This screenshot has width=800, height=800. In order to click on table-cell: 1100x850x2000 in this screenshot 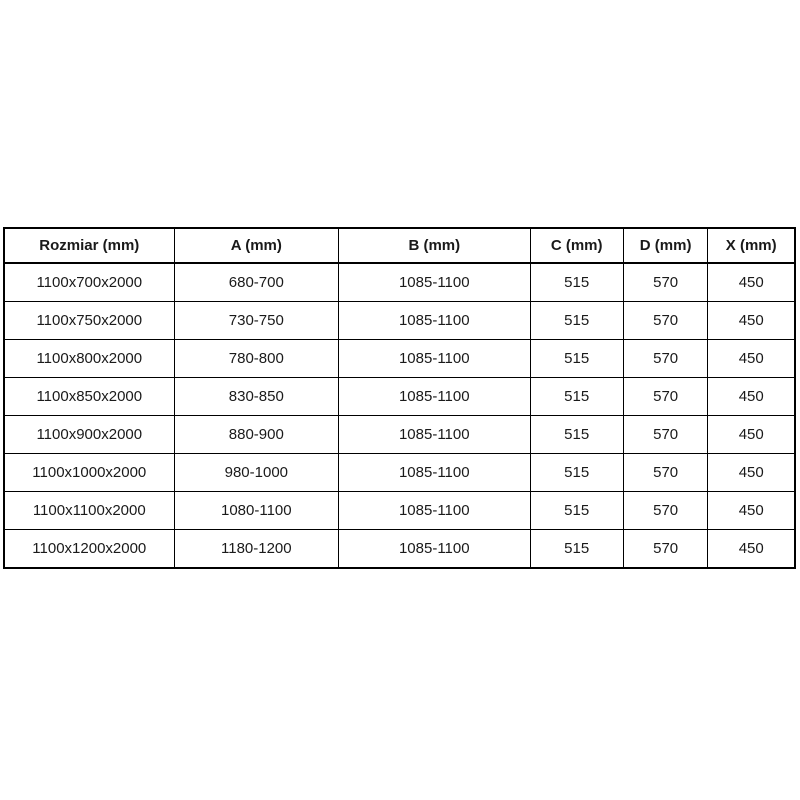, I will do `click(89, 396)`.